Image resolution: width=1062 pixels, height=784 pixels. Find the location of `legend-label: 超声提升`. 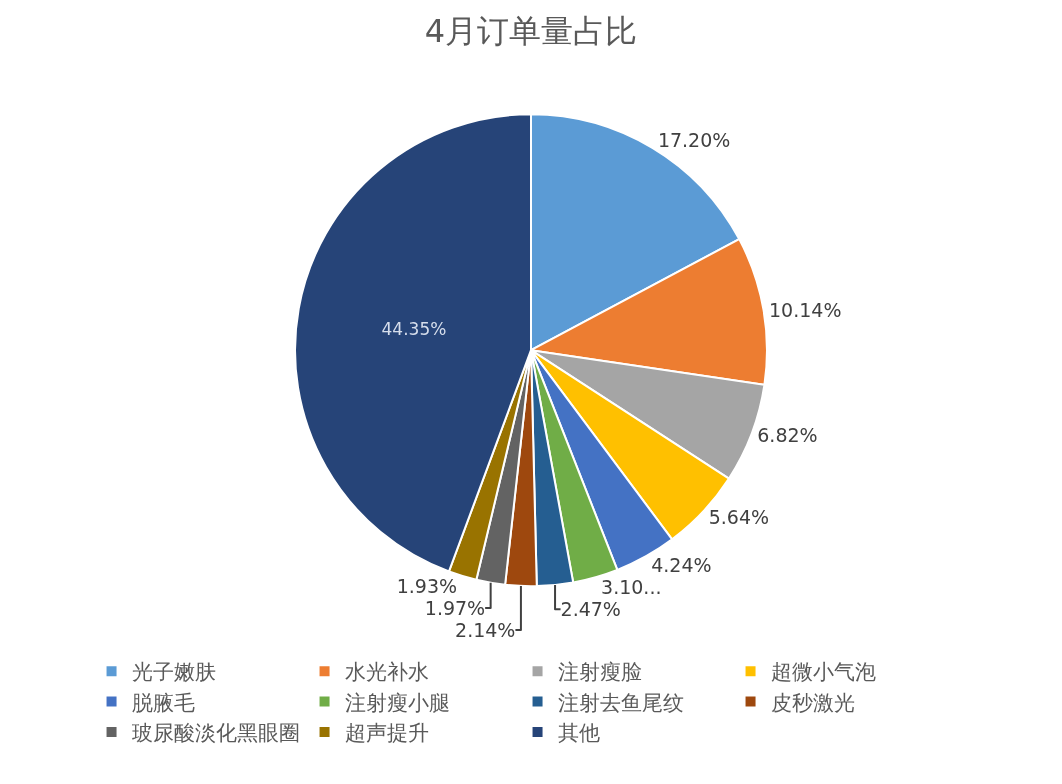

legend-label: 超声提升 is located at coordinates (386, 733).